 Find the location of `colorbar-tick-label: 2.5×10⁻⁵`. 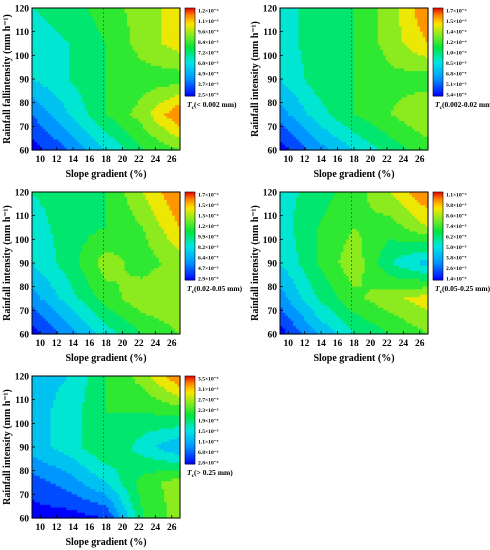

colorbar-tick-label: 2.5×10⁻⁵ is located at coordinates (208, 96).